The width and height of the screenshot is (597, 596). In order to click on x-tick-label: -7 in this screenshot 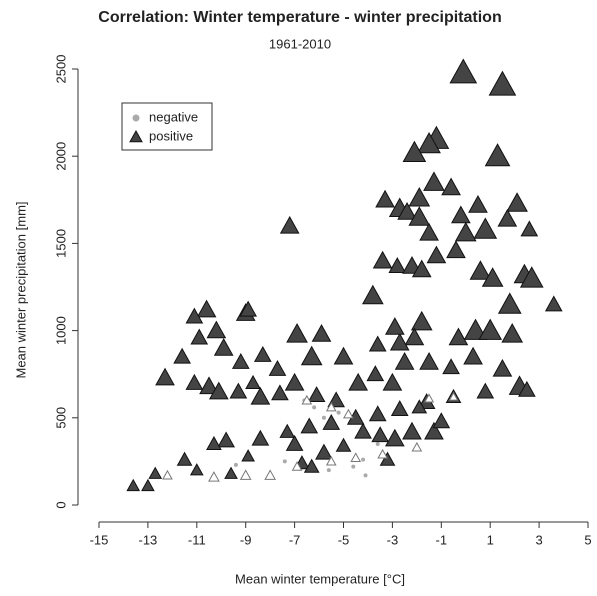, I will do `click(295, 539)`.